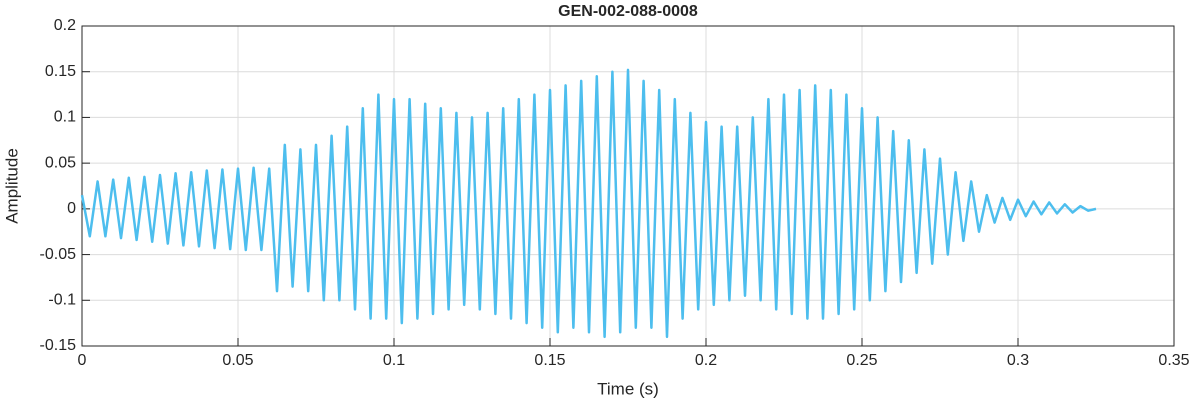  What do you see at coordinates (65, 117) in the screenshot?
I see `y-tick-label: 0.1` at bounding box center [65, 117].